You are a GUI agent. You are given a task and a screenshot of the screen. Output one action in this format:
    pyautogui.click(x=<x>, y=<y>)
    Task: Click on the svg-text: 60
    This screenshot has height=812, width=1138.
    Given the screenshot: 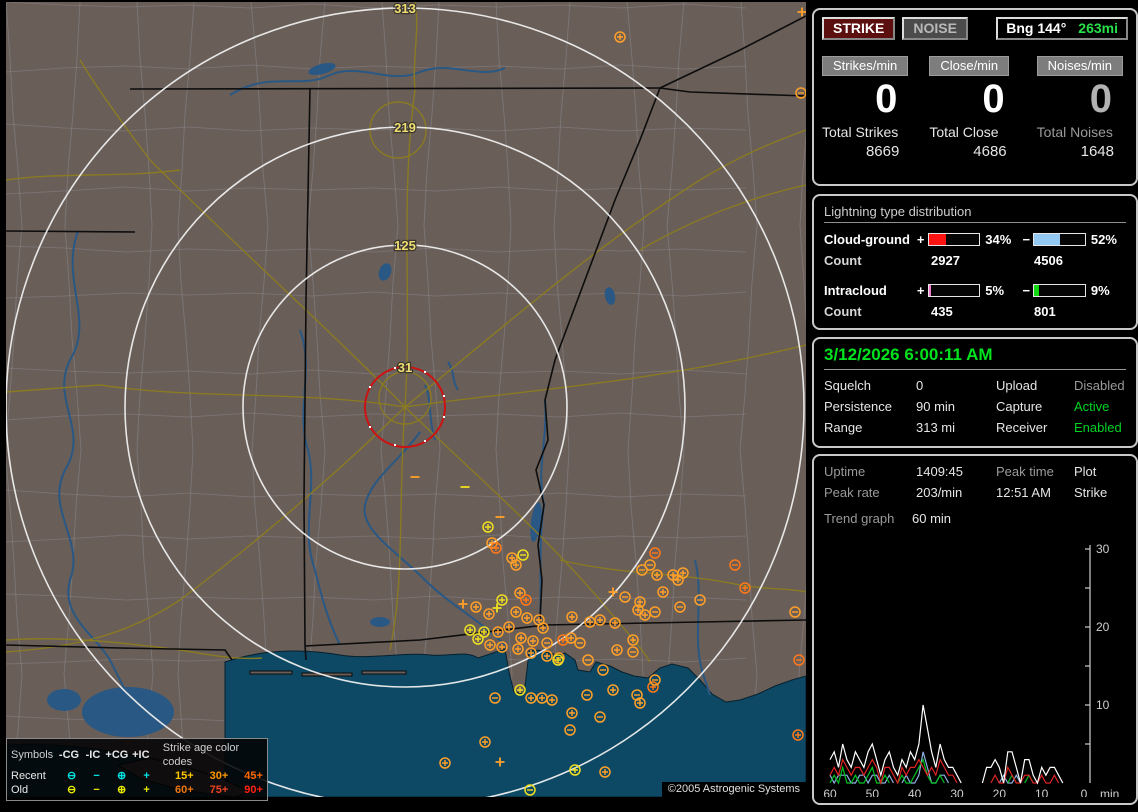 What is the action you would take?
    pyautogui.click(x=830, y=792)
    